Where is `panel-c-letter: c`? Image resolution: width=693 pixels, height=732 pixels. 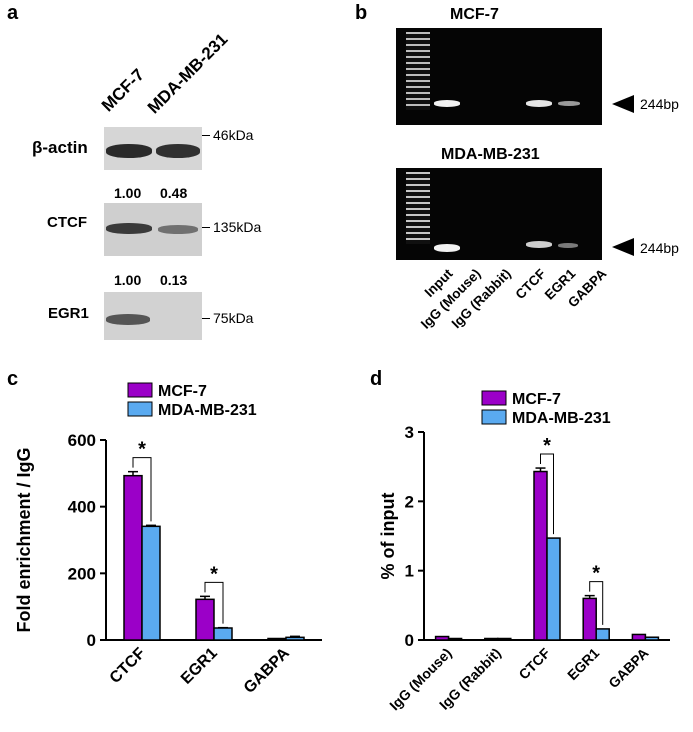
panel-c-letter: c is located at coordinates (13, 379).